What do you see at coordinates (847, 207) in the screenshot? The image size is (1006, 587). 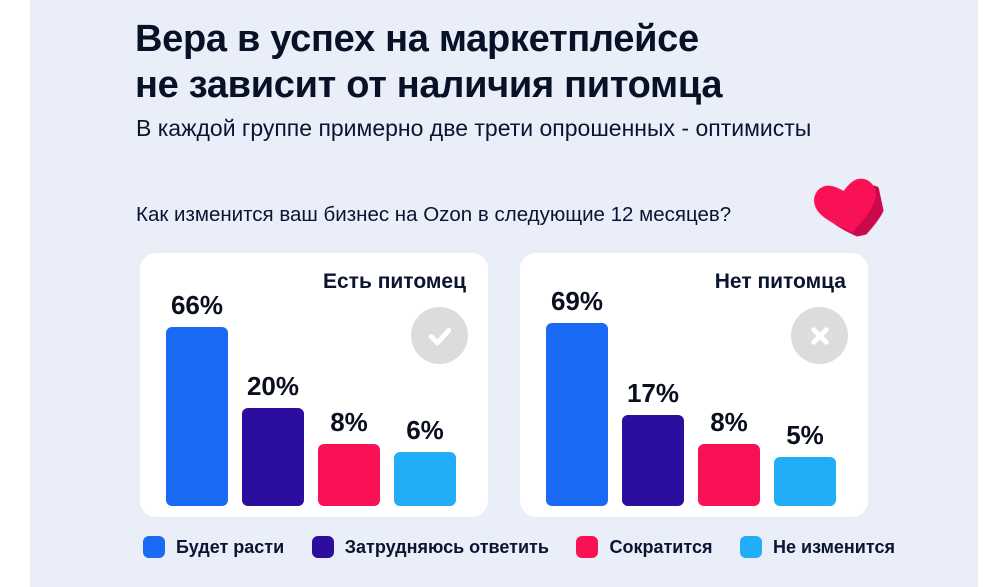 I see `heart-icon` at bounding box center [847, 207].